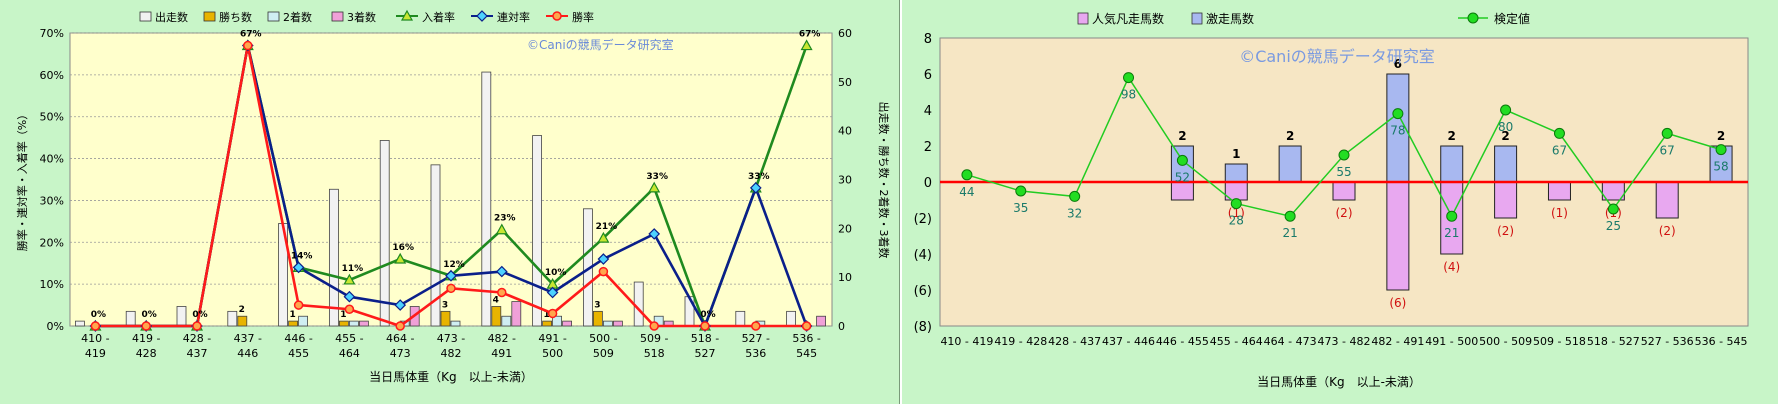  Describe the element at coordinates (363, 323) in the screenshot. I see `bar-3着数` at that location.